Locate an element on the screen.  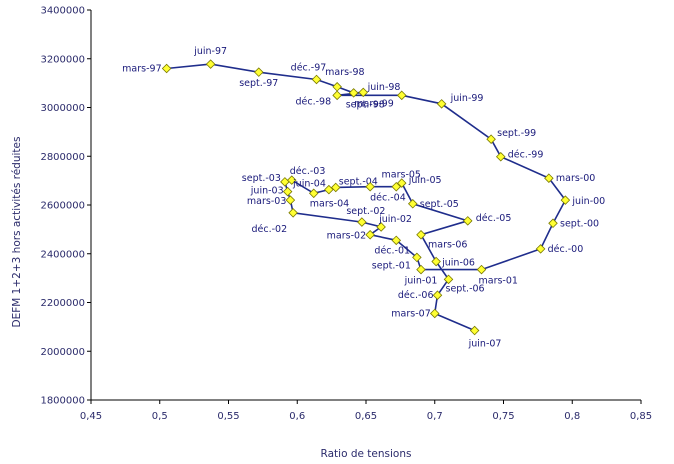
data-point-label: sept.-97 is located at coordinates (258, 83).